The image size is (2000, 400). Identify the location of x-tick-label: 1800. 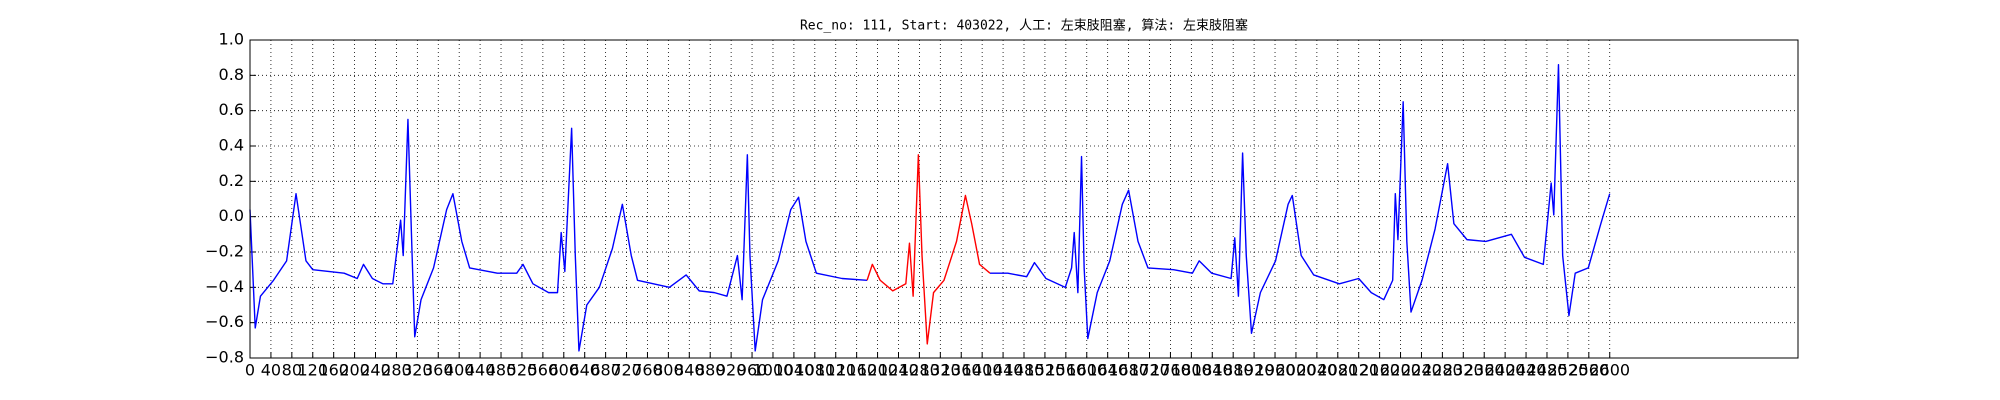
(1191, 370).